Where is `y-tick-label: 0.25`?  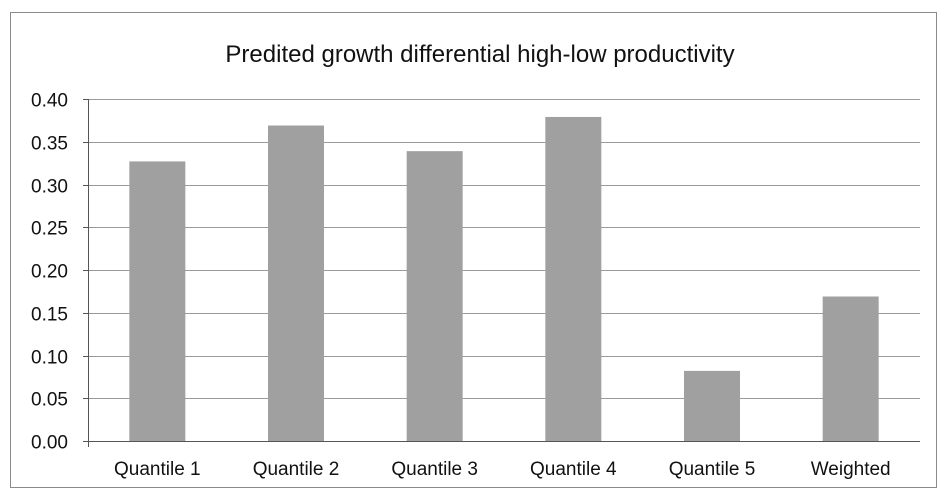
y-tick-label: 0.25 is located at coordinates (49, 229).